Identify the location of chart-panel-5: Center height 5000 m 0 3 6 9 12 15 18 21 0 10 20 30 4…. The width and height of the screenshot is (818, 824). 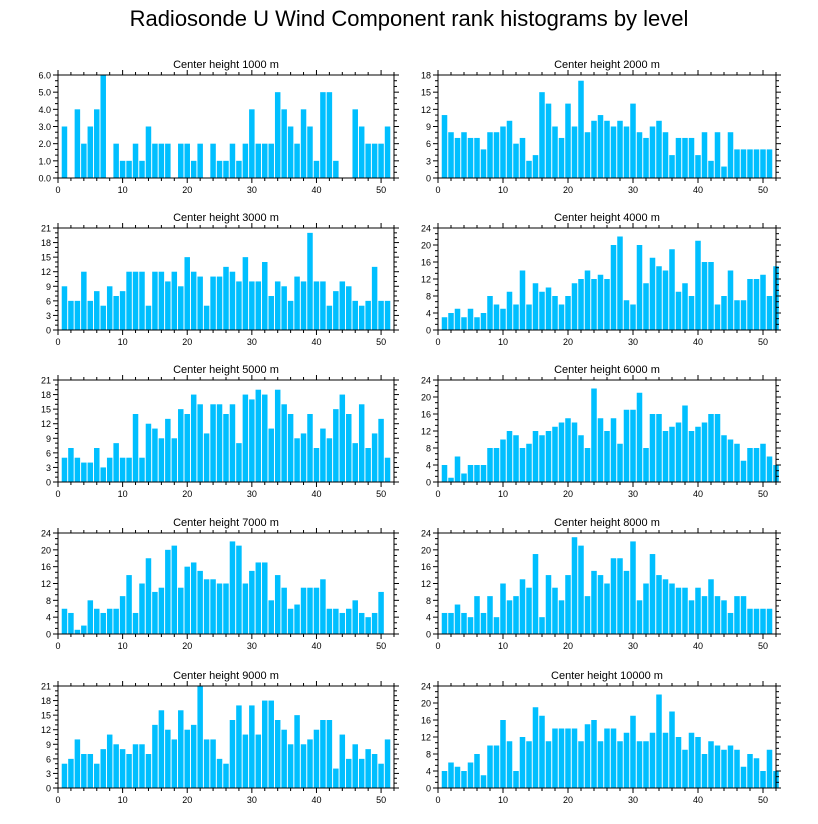
(220, 431).